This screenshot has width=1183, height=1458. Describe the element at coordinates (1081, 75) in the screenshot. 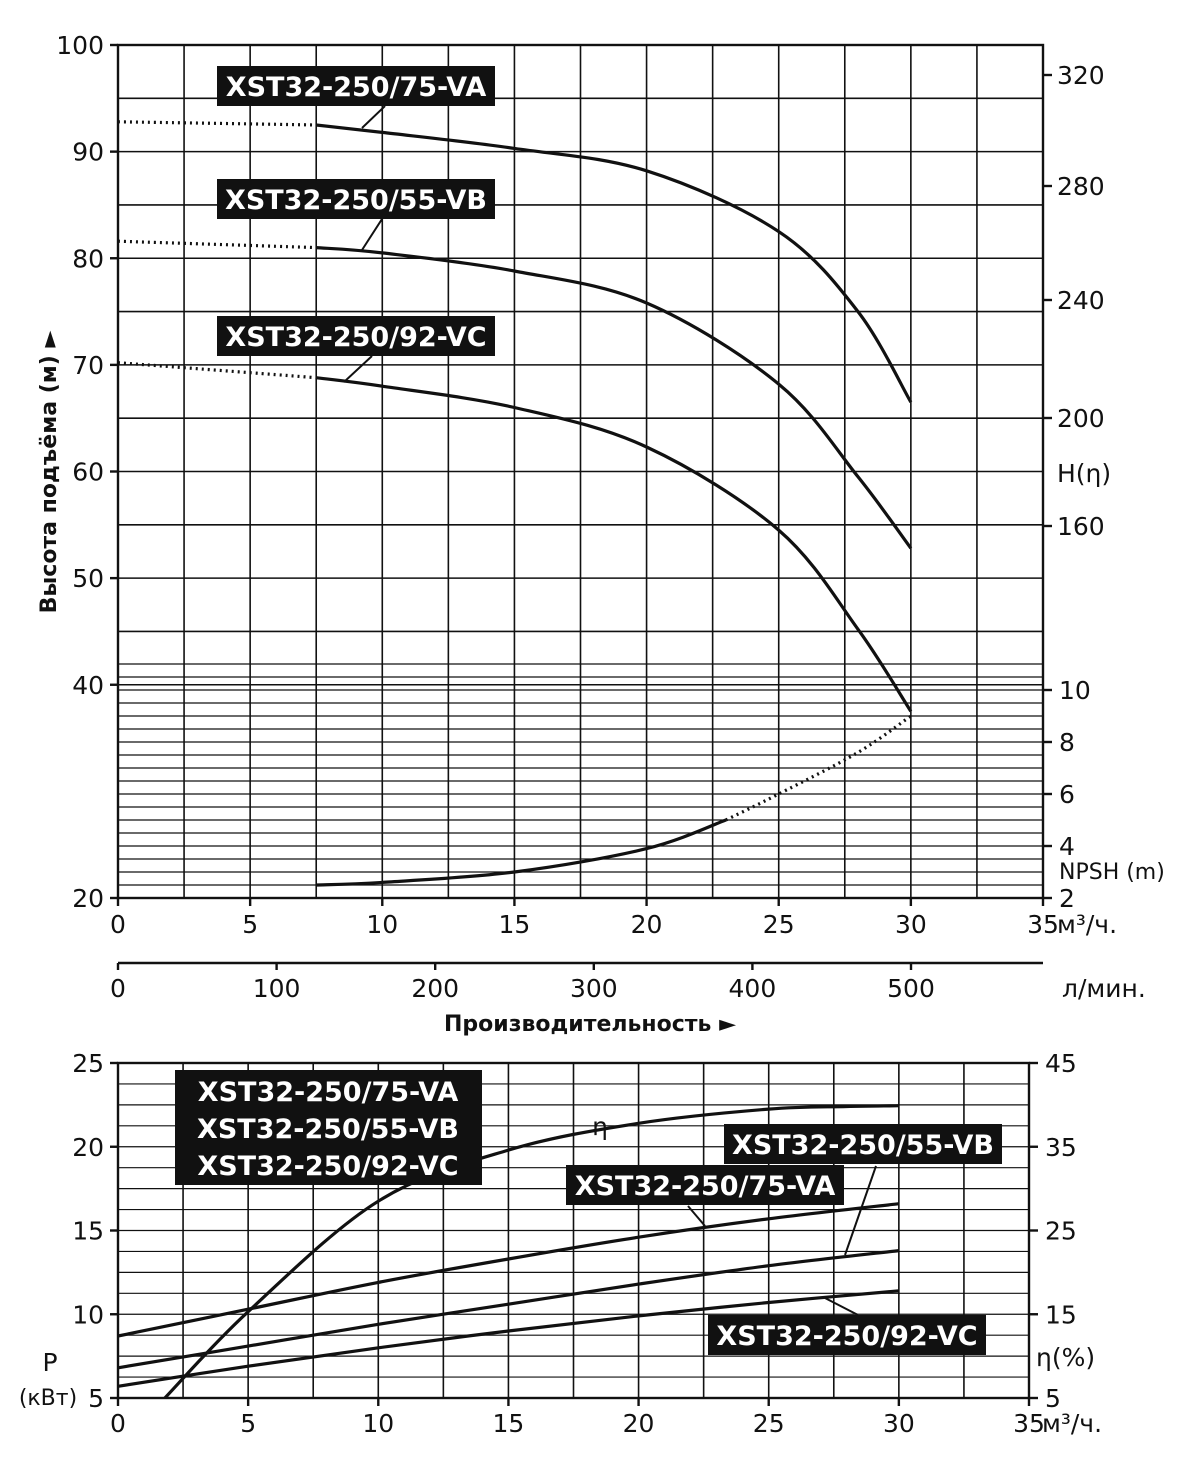

I see `y2-tick-label: 320` at that location.